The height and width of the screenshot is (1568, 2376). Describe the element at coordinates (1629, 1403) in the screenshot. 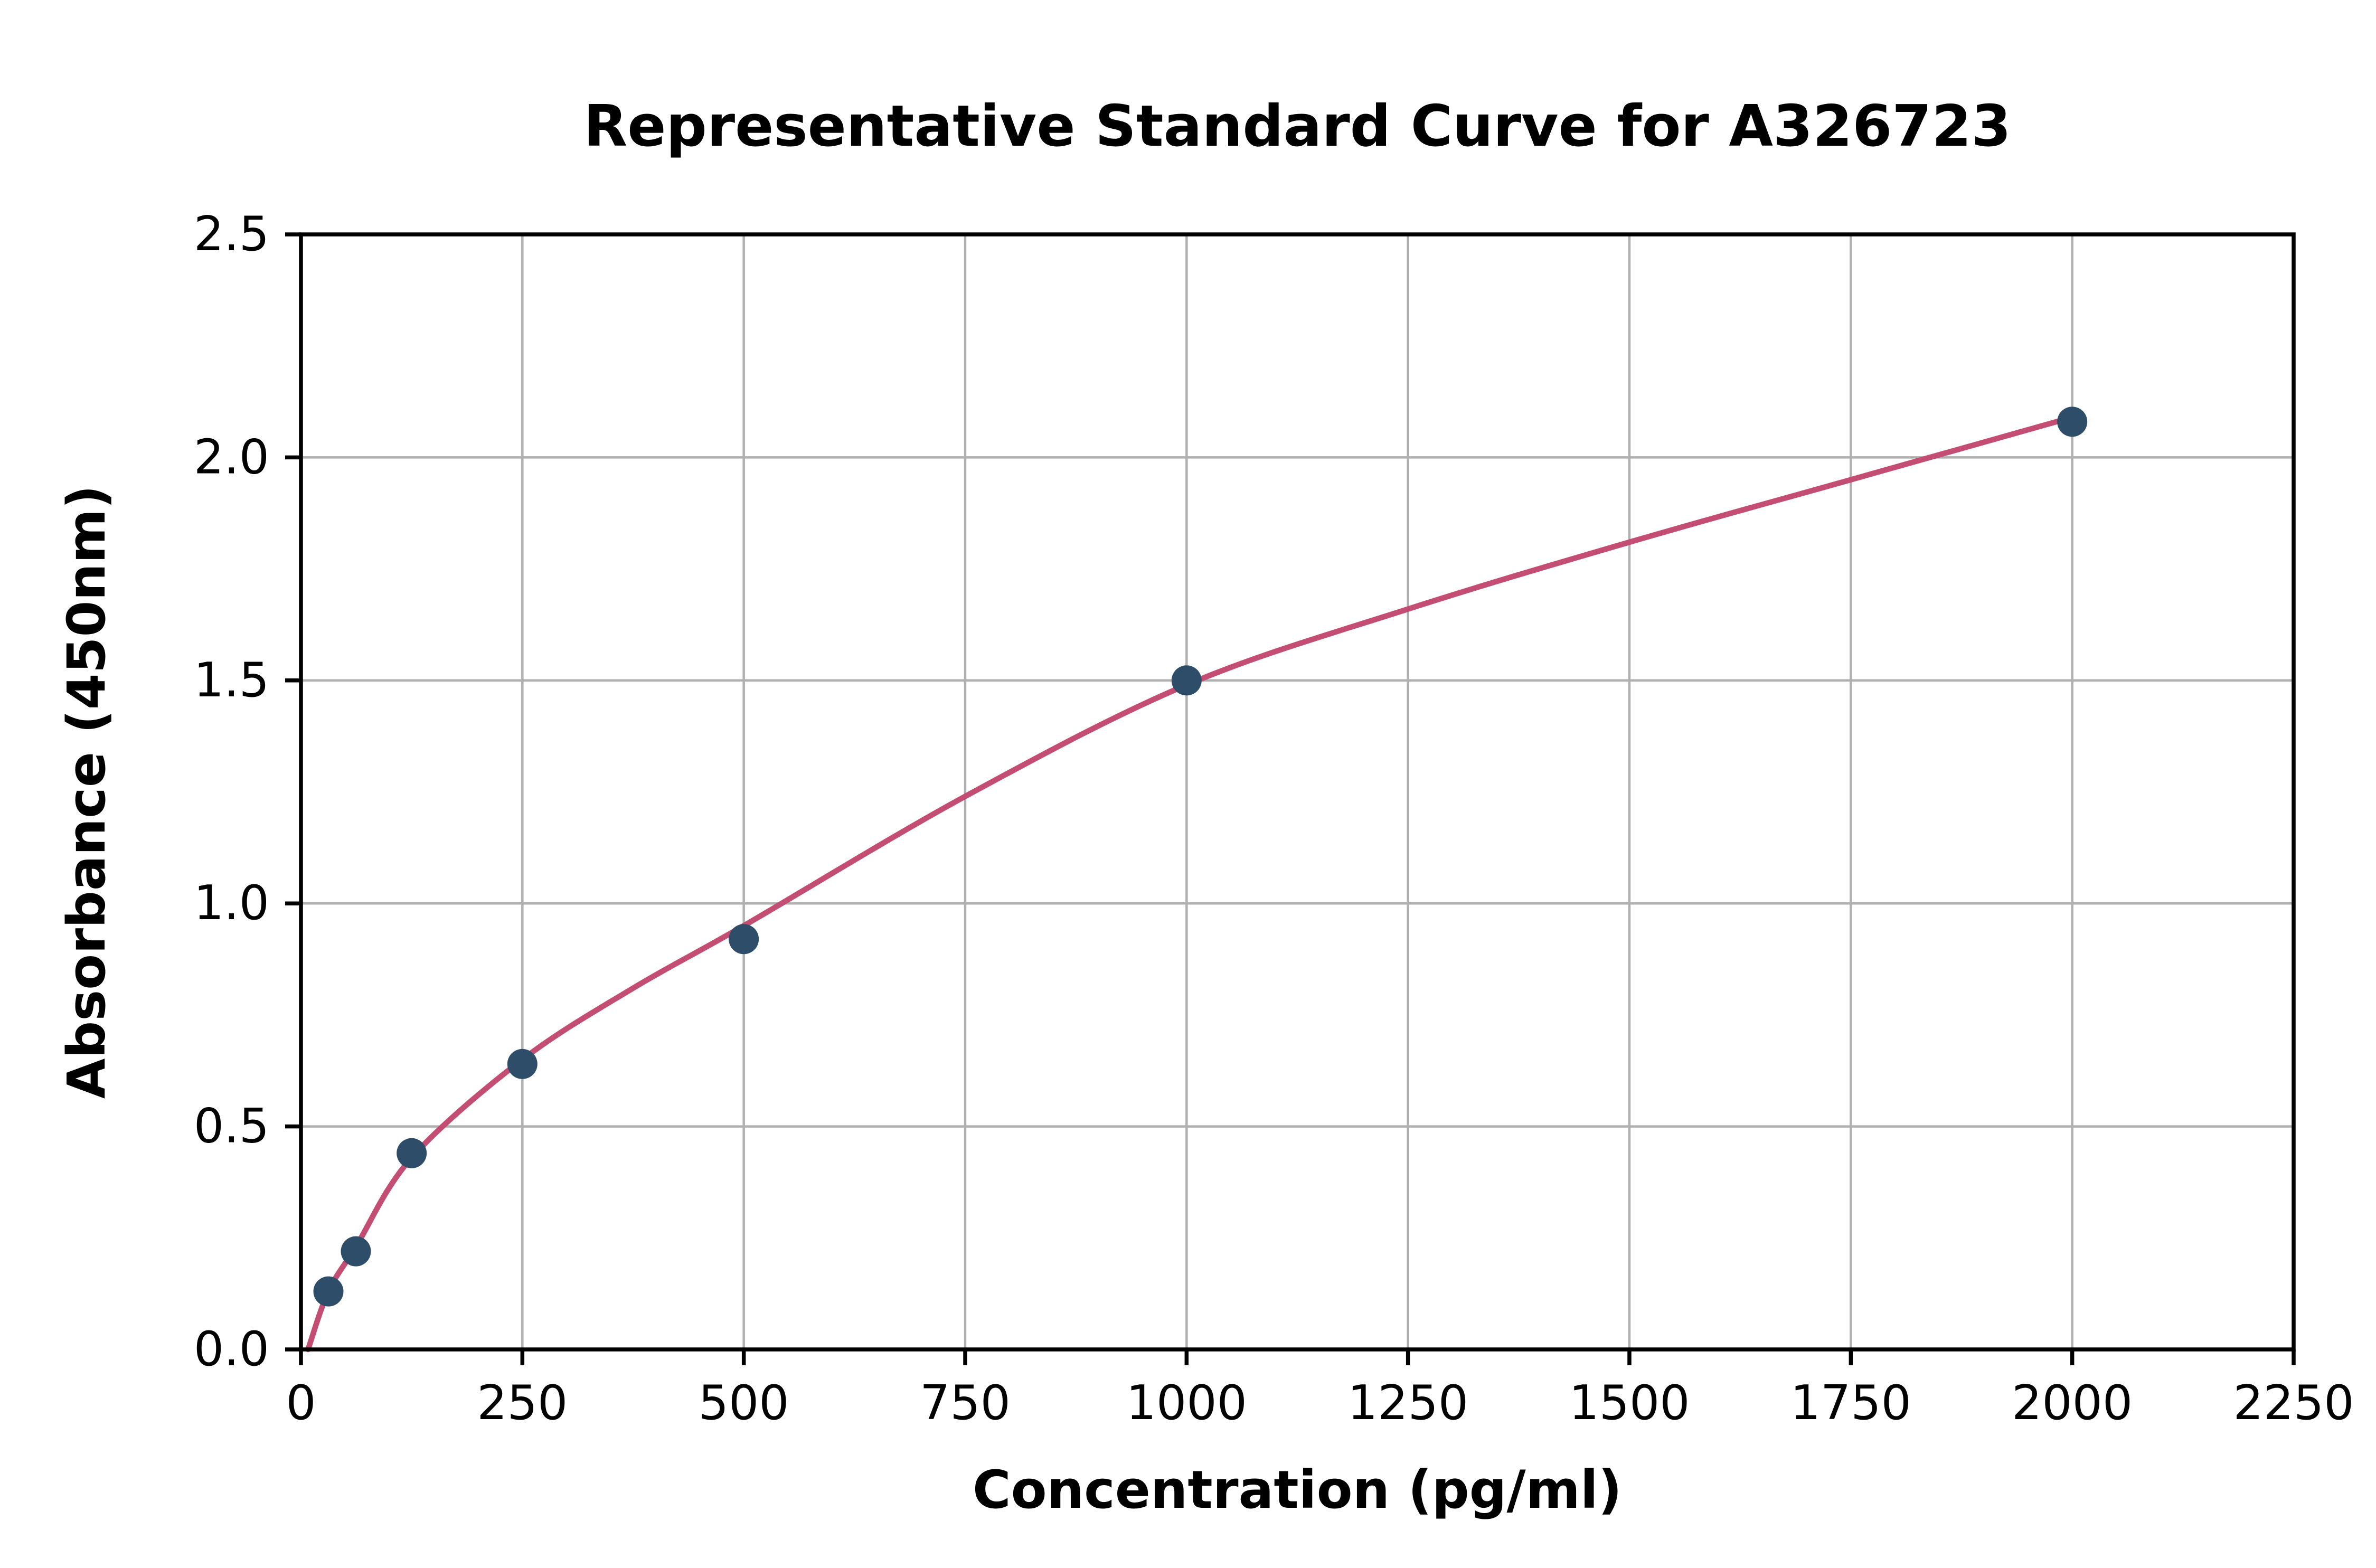

I see `x-tick-label: 1500` at that location.